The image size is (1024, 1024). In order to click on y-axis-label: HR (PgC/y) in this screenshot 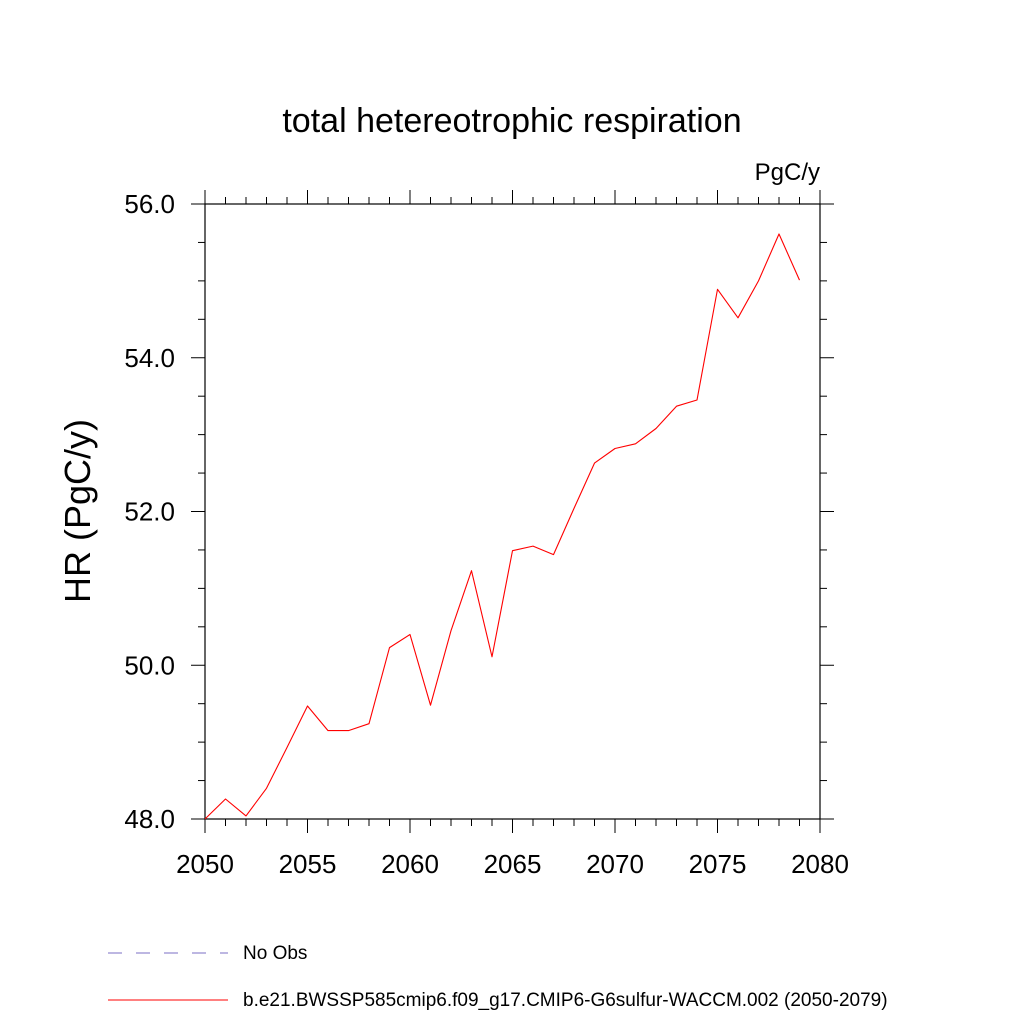, I will do `click(77, 511)`.